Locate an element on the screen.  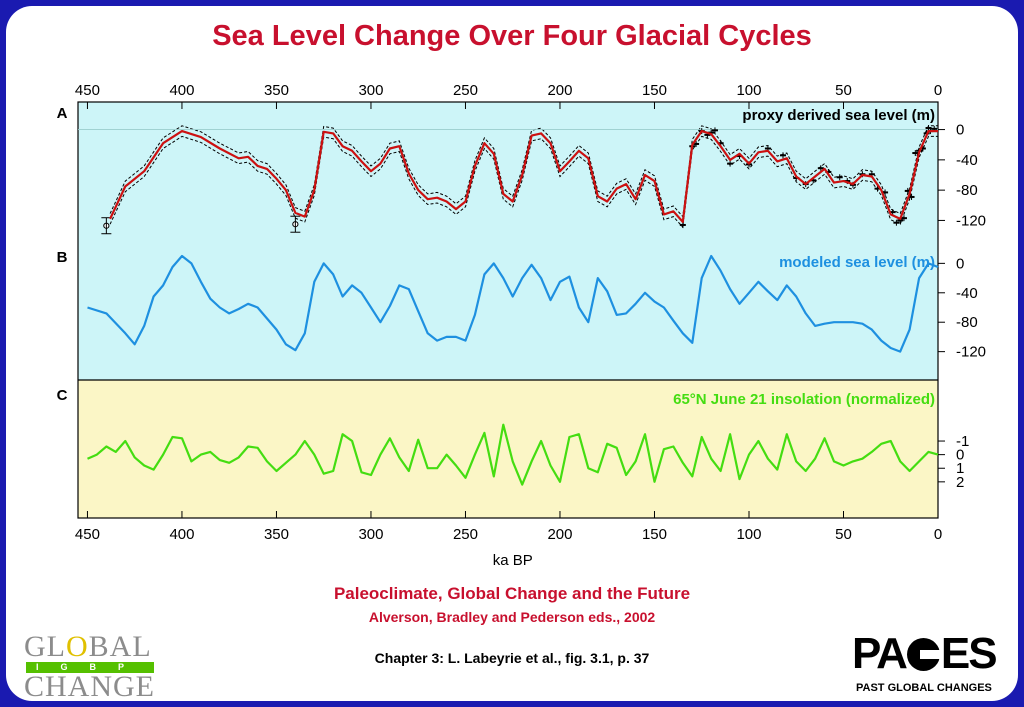
x-tick-label-bottom: 300 is located at coordinates (370, 534).